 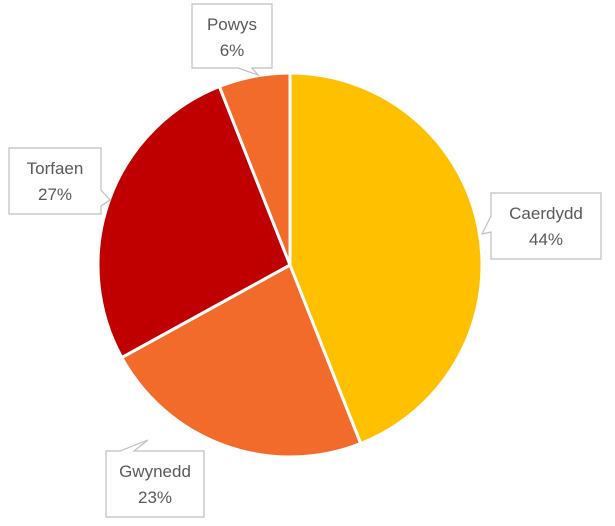 I want to click on pie-slice-powys, so click(x=254, y=169).